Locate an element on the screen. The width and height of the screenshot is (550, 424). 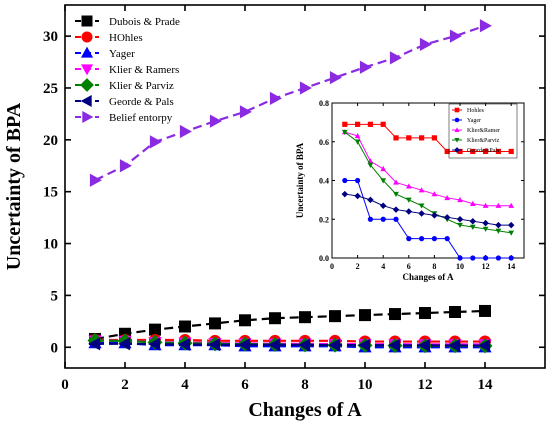
x-axis: 0 2 4 6 8 10 12 14 is located at coordinates (422, 187).